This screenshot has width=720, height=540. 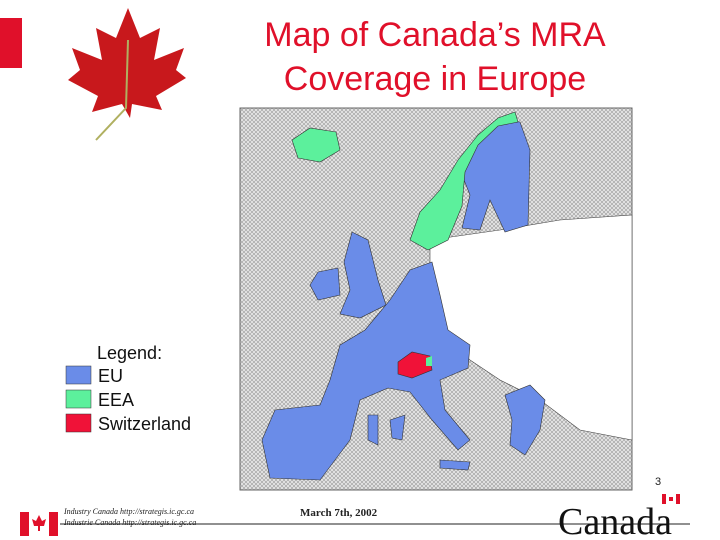 What do you see at coordinates (110, 376) in the screenshot?
I see `legend-label: EU` at bounding box center [110, 376].